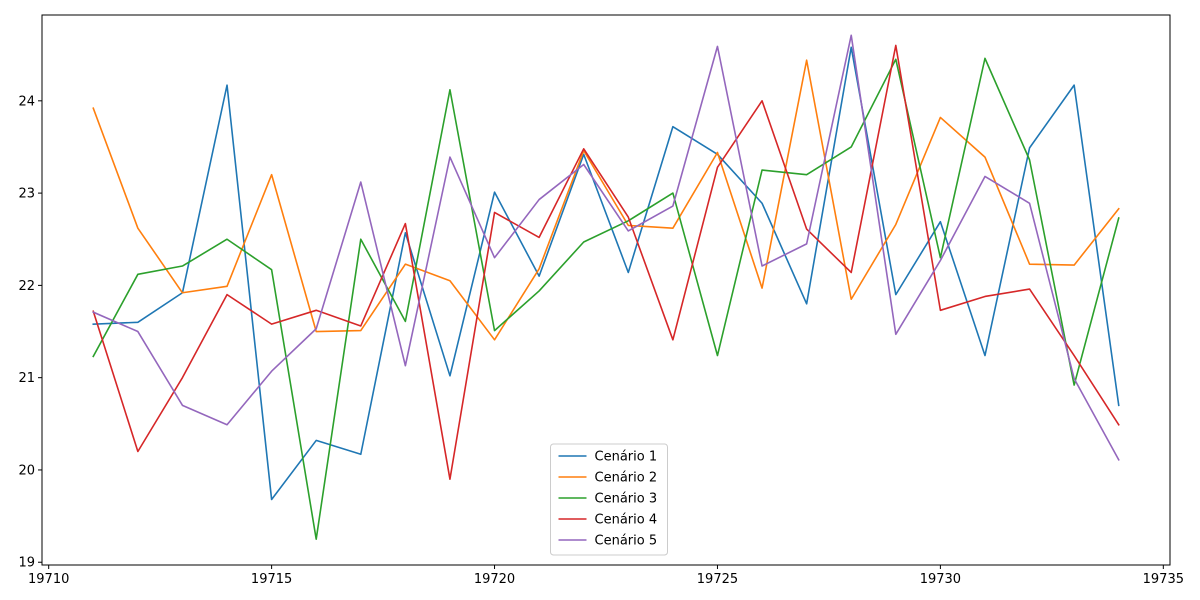  What do you see at coordinates (494, 579) in the screenshot?
I see `x-tick-label: 19720` at bounding box center [494, 579].